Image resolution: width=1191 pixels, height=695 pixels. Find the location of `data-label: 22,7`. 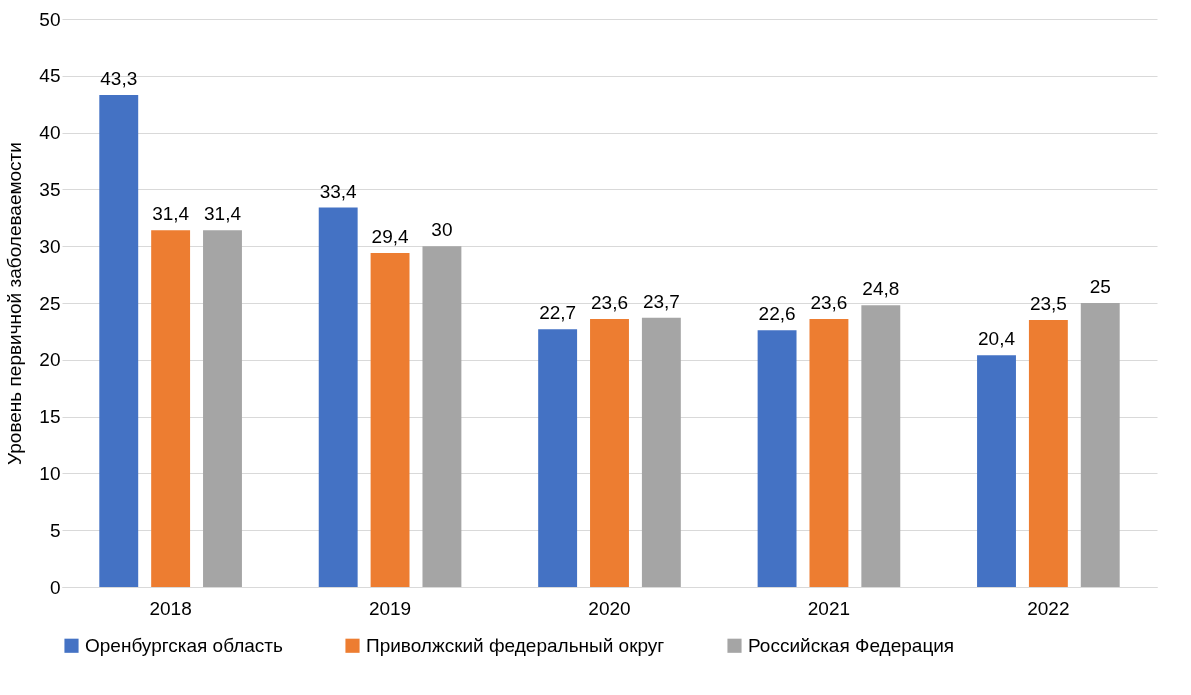

data-label: 22,7 is located at coordinates (558, 313).